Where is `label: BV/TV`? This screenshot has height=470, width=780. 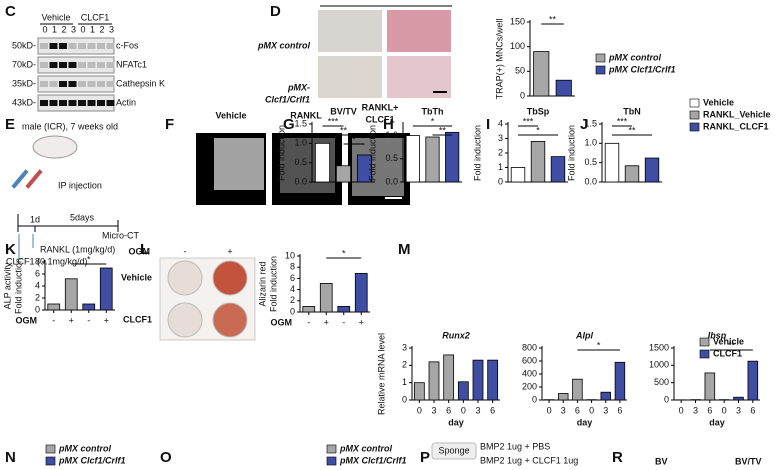
label: BV/TV is located at coordinates (748, 461).